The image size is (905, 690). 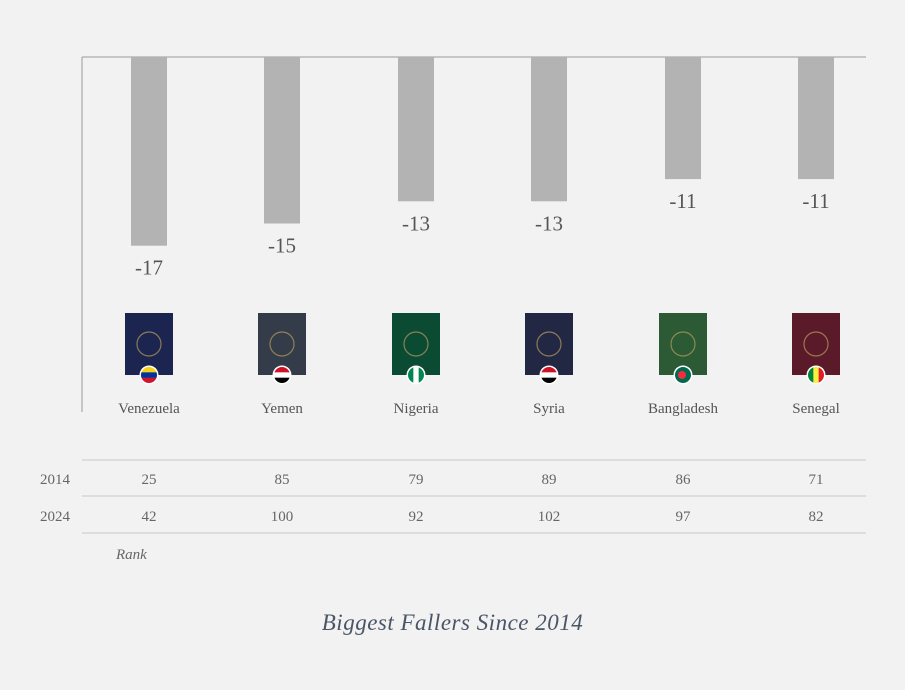 I want to click on bar-venezuela, so click(x=149, y=151).